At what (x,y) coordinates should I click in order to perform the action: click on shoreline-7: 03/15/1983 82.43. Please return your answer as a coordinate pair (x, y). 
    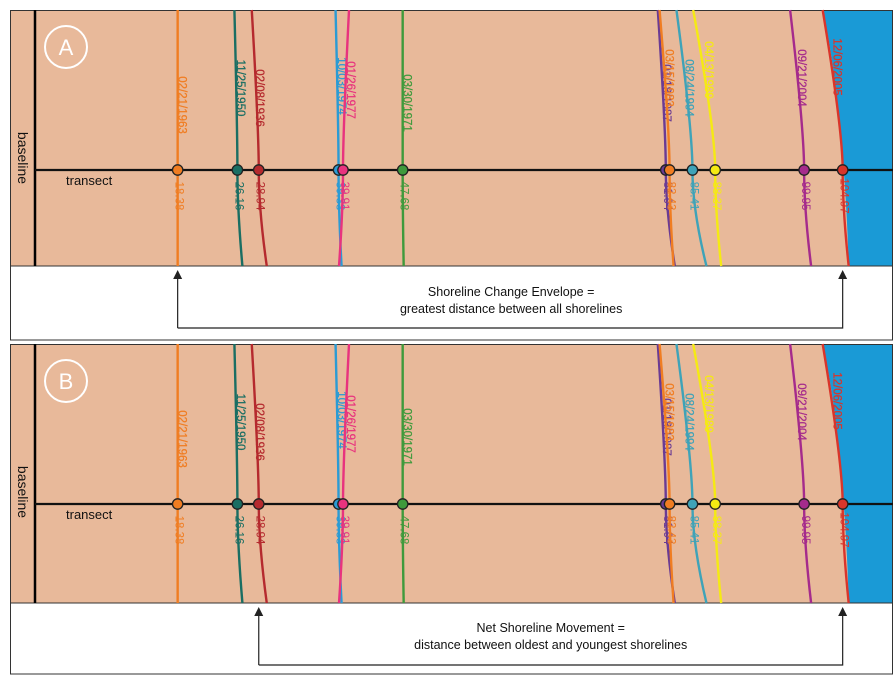
    Looking at the image, I should click on (667, 473).